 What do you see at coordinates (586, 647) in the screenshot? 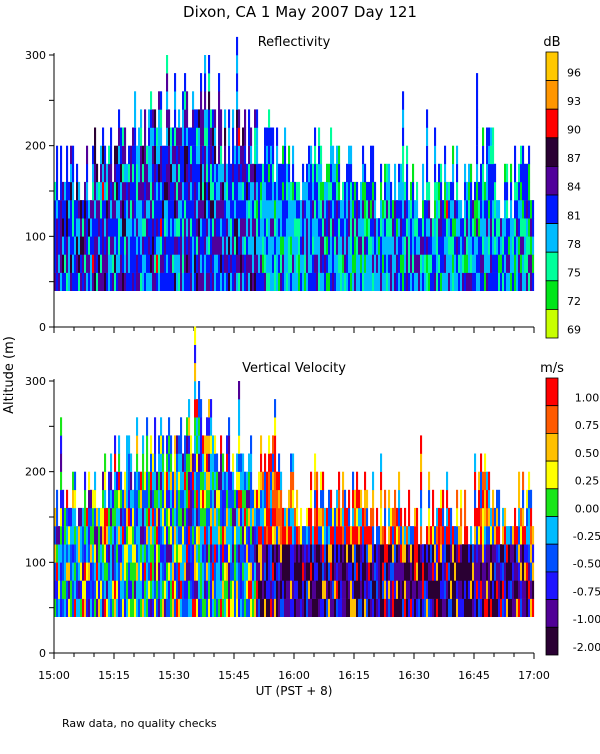
I see `colorbar-label: -2.00` at bounding box center [586, 647].